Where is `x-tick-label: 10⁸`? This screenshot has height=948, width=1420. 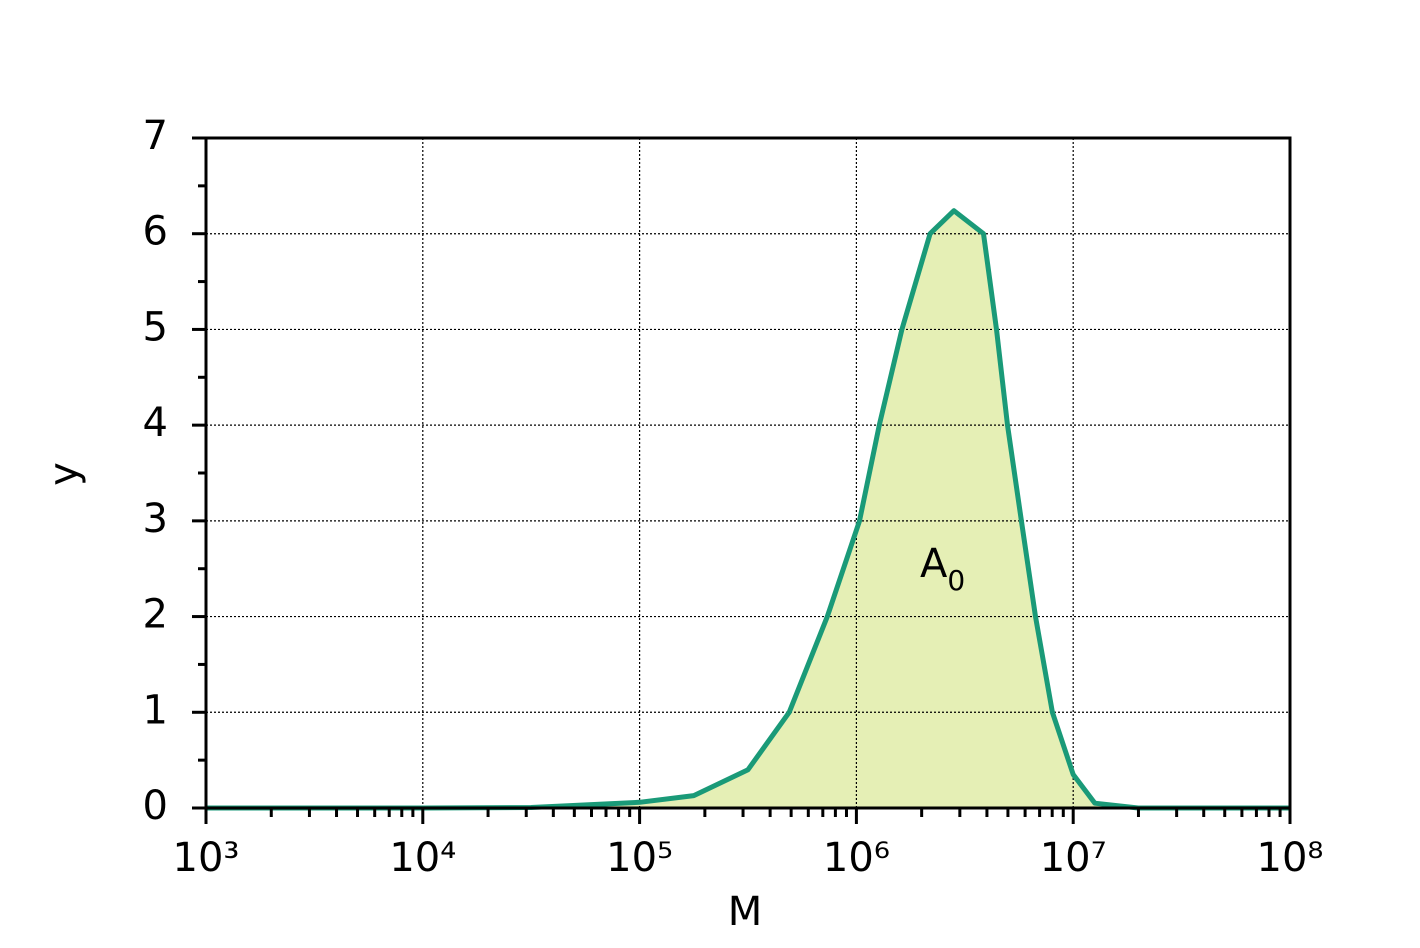 x-tick-label: 10⁸ is located at coordinates (1290, 858).